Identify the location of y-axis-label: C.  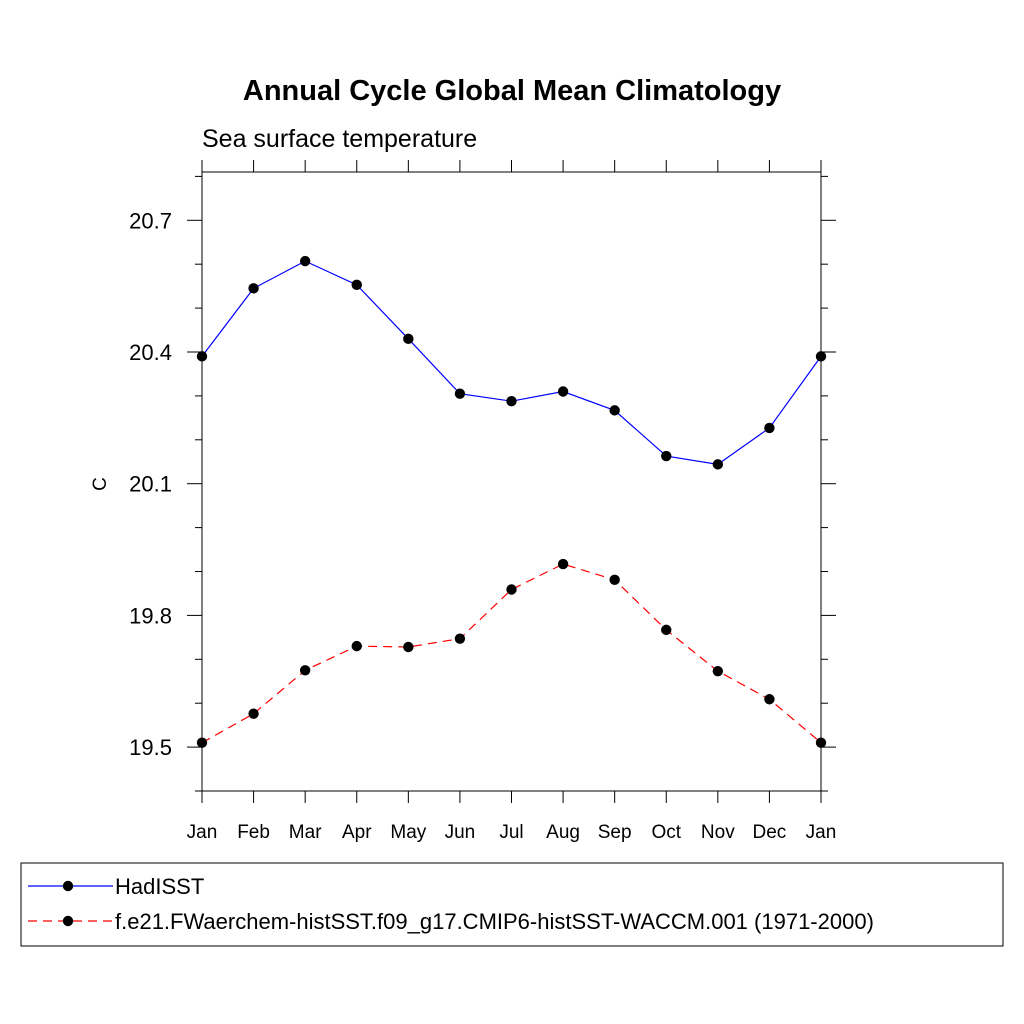
(100, 484).